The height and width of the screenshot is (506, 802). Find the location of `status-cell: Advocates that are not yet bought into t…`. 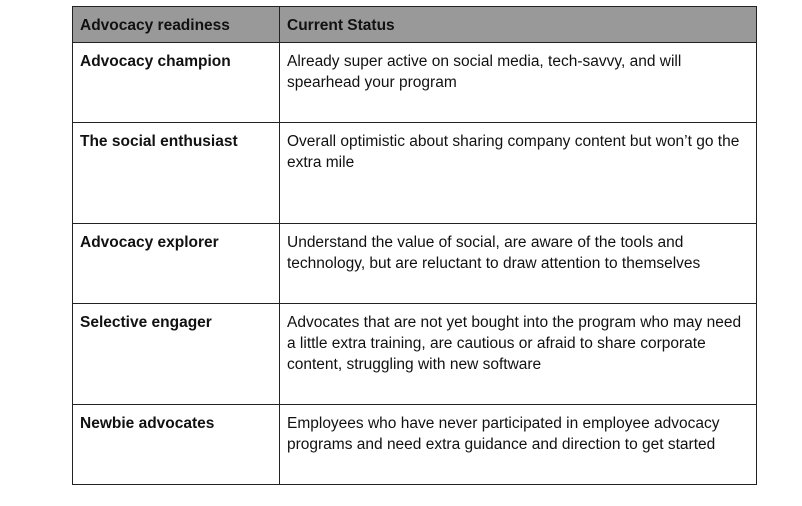

status-cell: Advocates that are not yet bought into t… is located at coordinates (518, 354).